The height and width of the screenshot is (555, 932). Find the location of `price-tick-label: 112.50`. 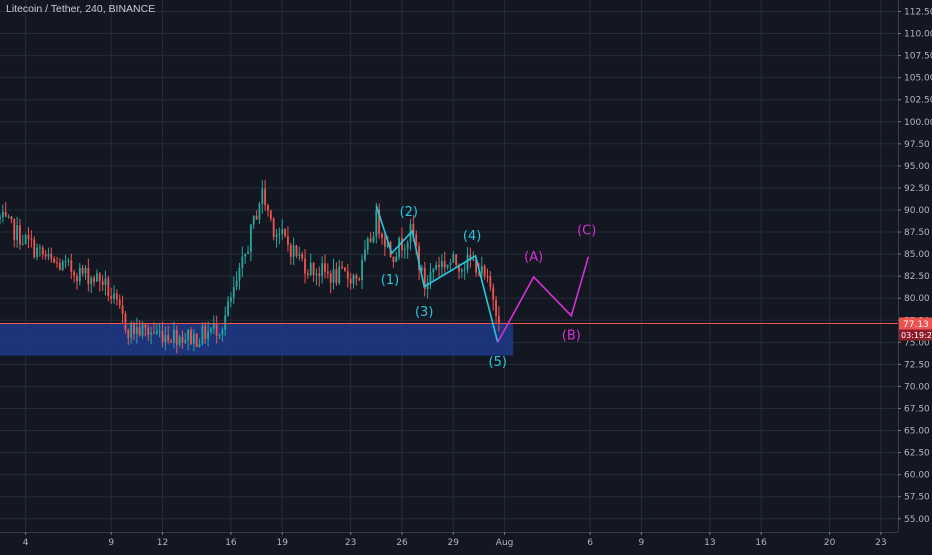

price-tick-label: 112.50 is located at coordinates (918, 12).